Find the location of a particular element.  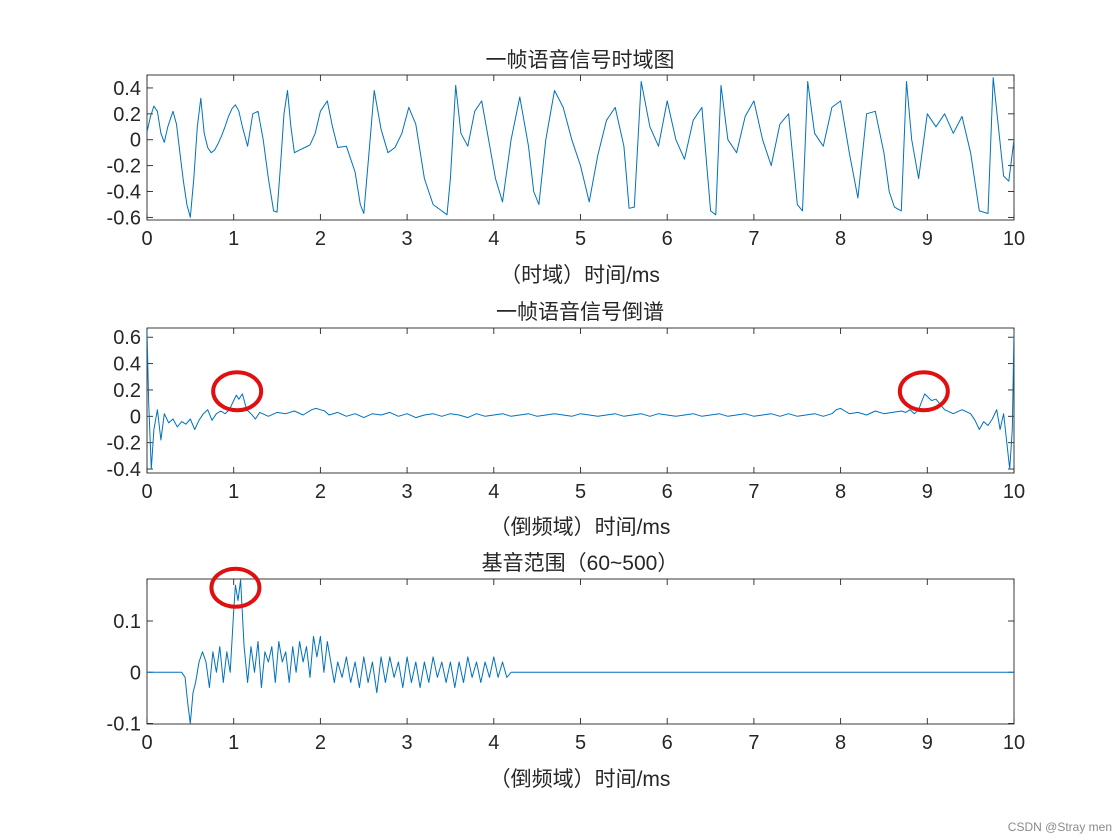

y-tick-label: -0.1 is located at coordinates (124, 724).